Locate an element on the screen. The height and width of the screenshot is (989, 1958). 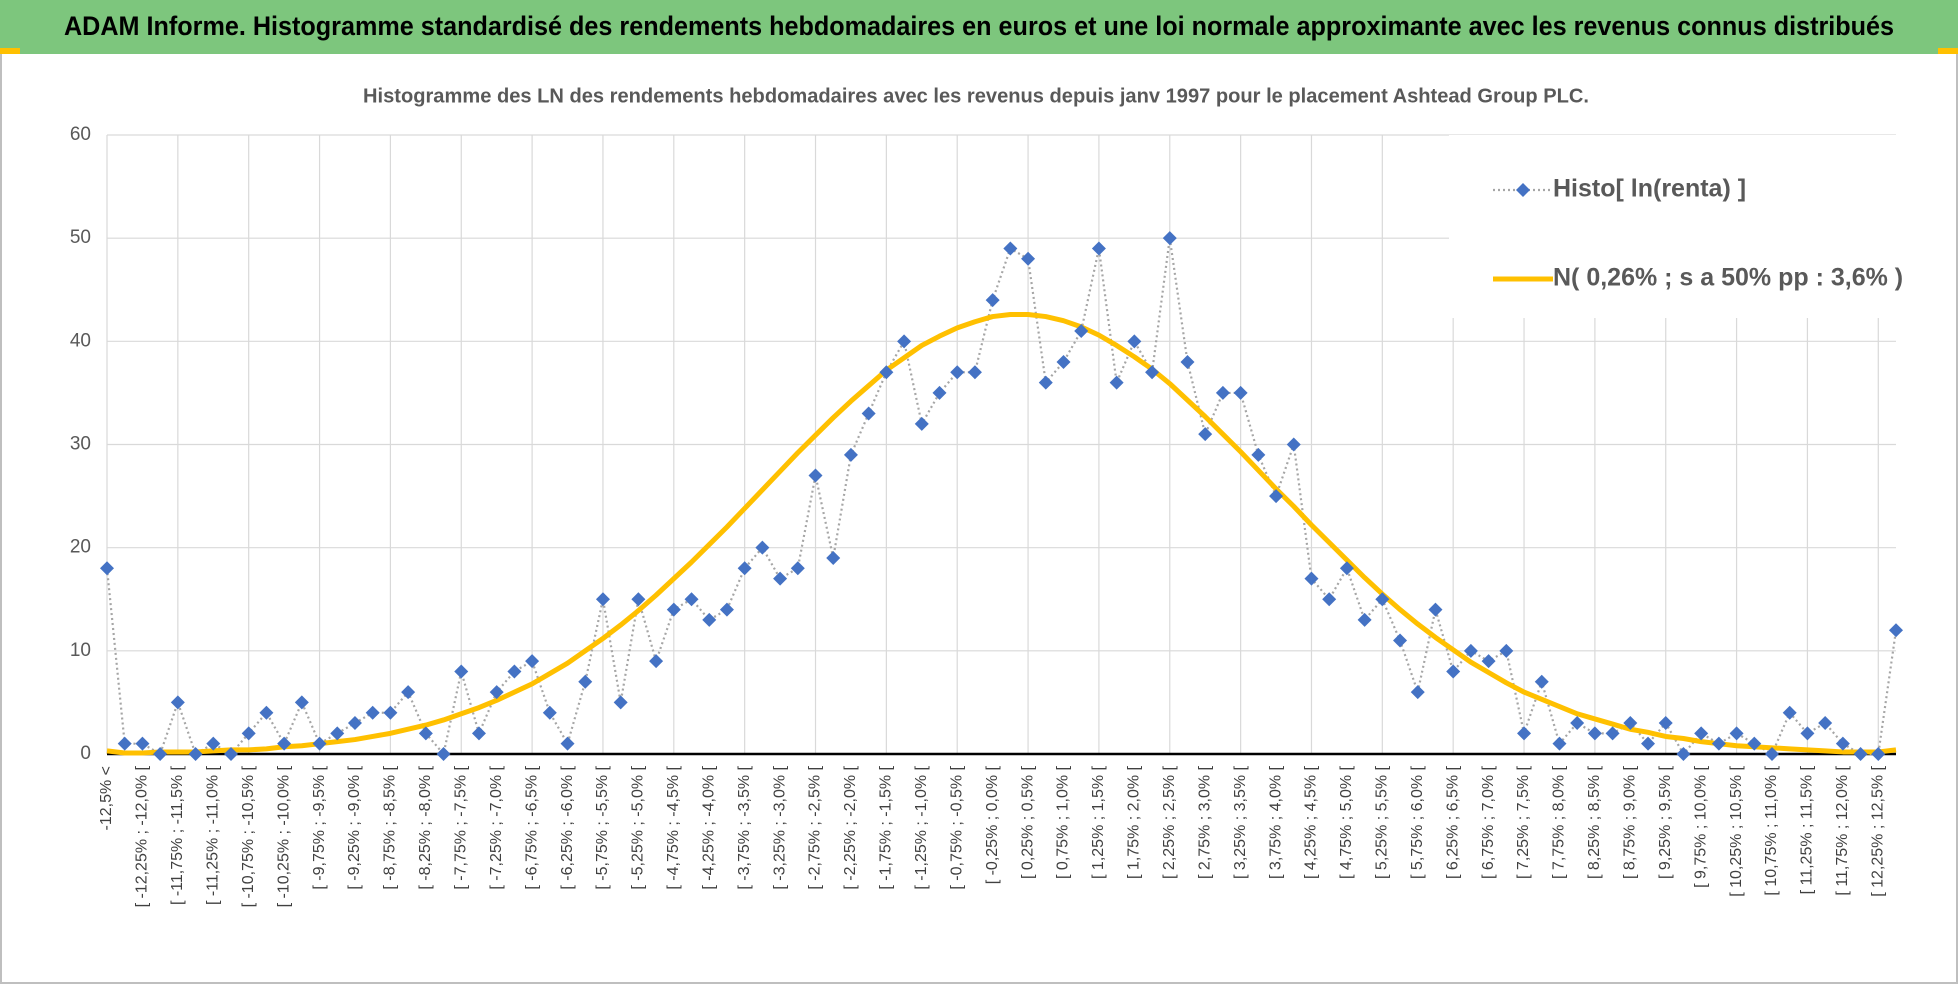
x-tick-label: [ -2,25% ; -2,0% [ is located at coordinates (850, 827).